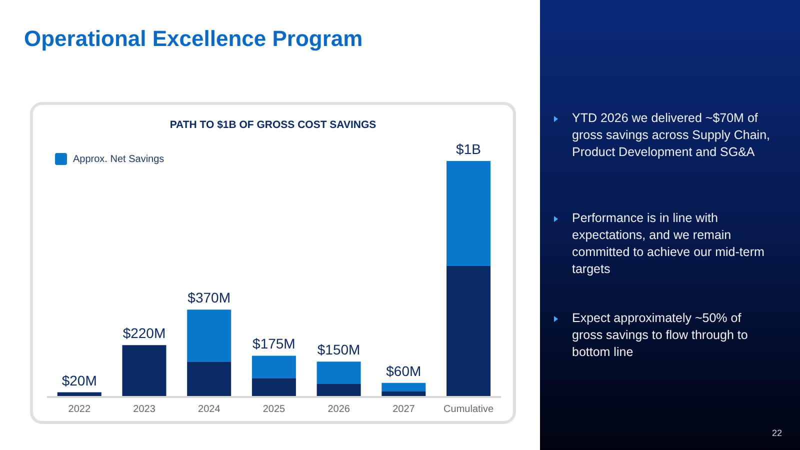 This screenshot has height=450, width=800. Describe the element at coordinates (404, 410) in the screenshot. I see `x-tick-label: 2027` at that location.